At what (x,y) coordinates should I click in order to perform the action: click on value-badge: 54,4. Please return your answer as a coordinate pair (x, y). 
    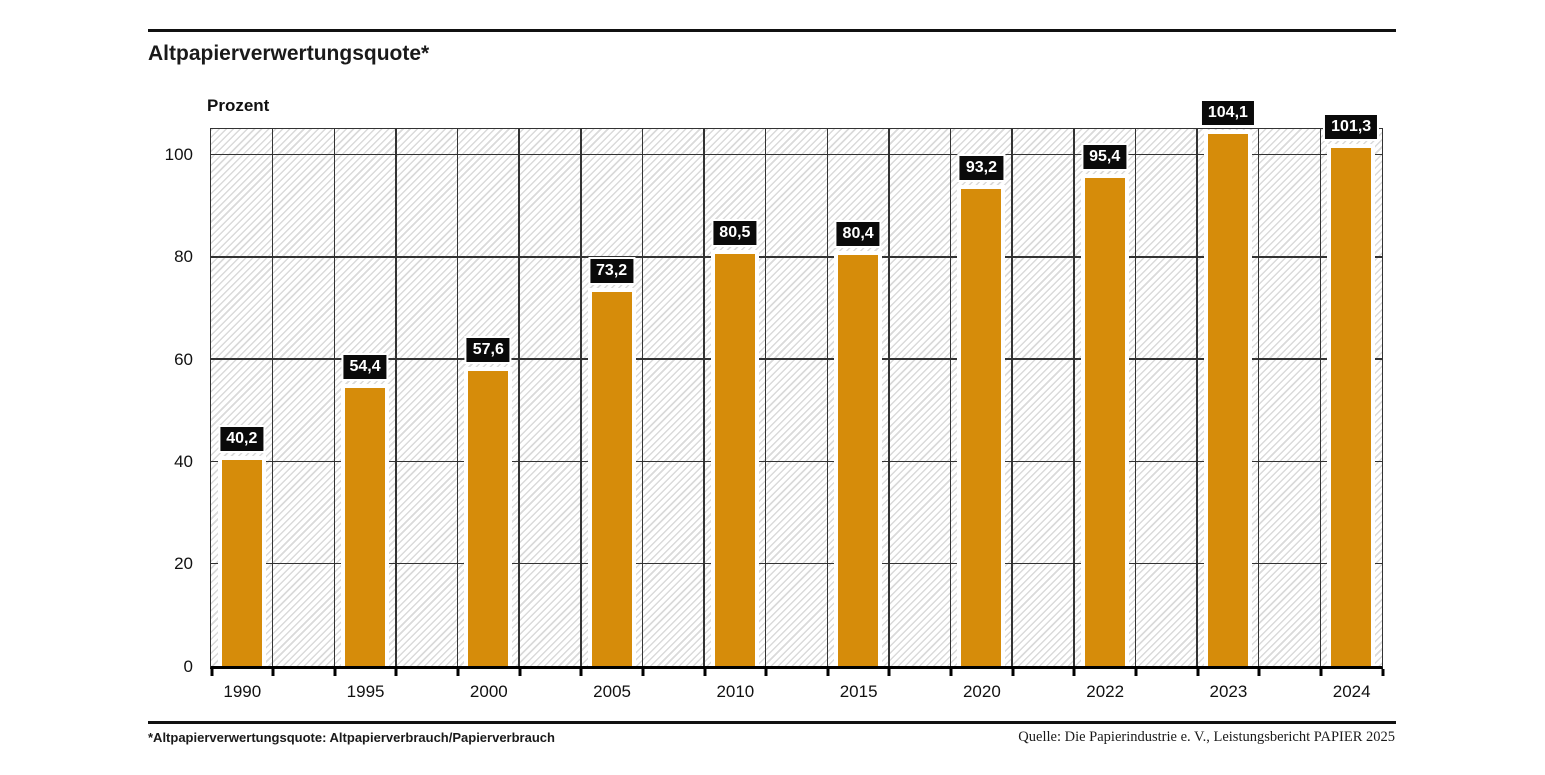
    Looking at the image, I should click on (365, 366).